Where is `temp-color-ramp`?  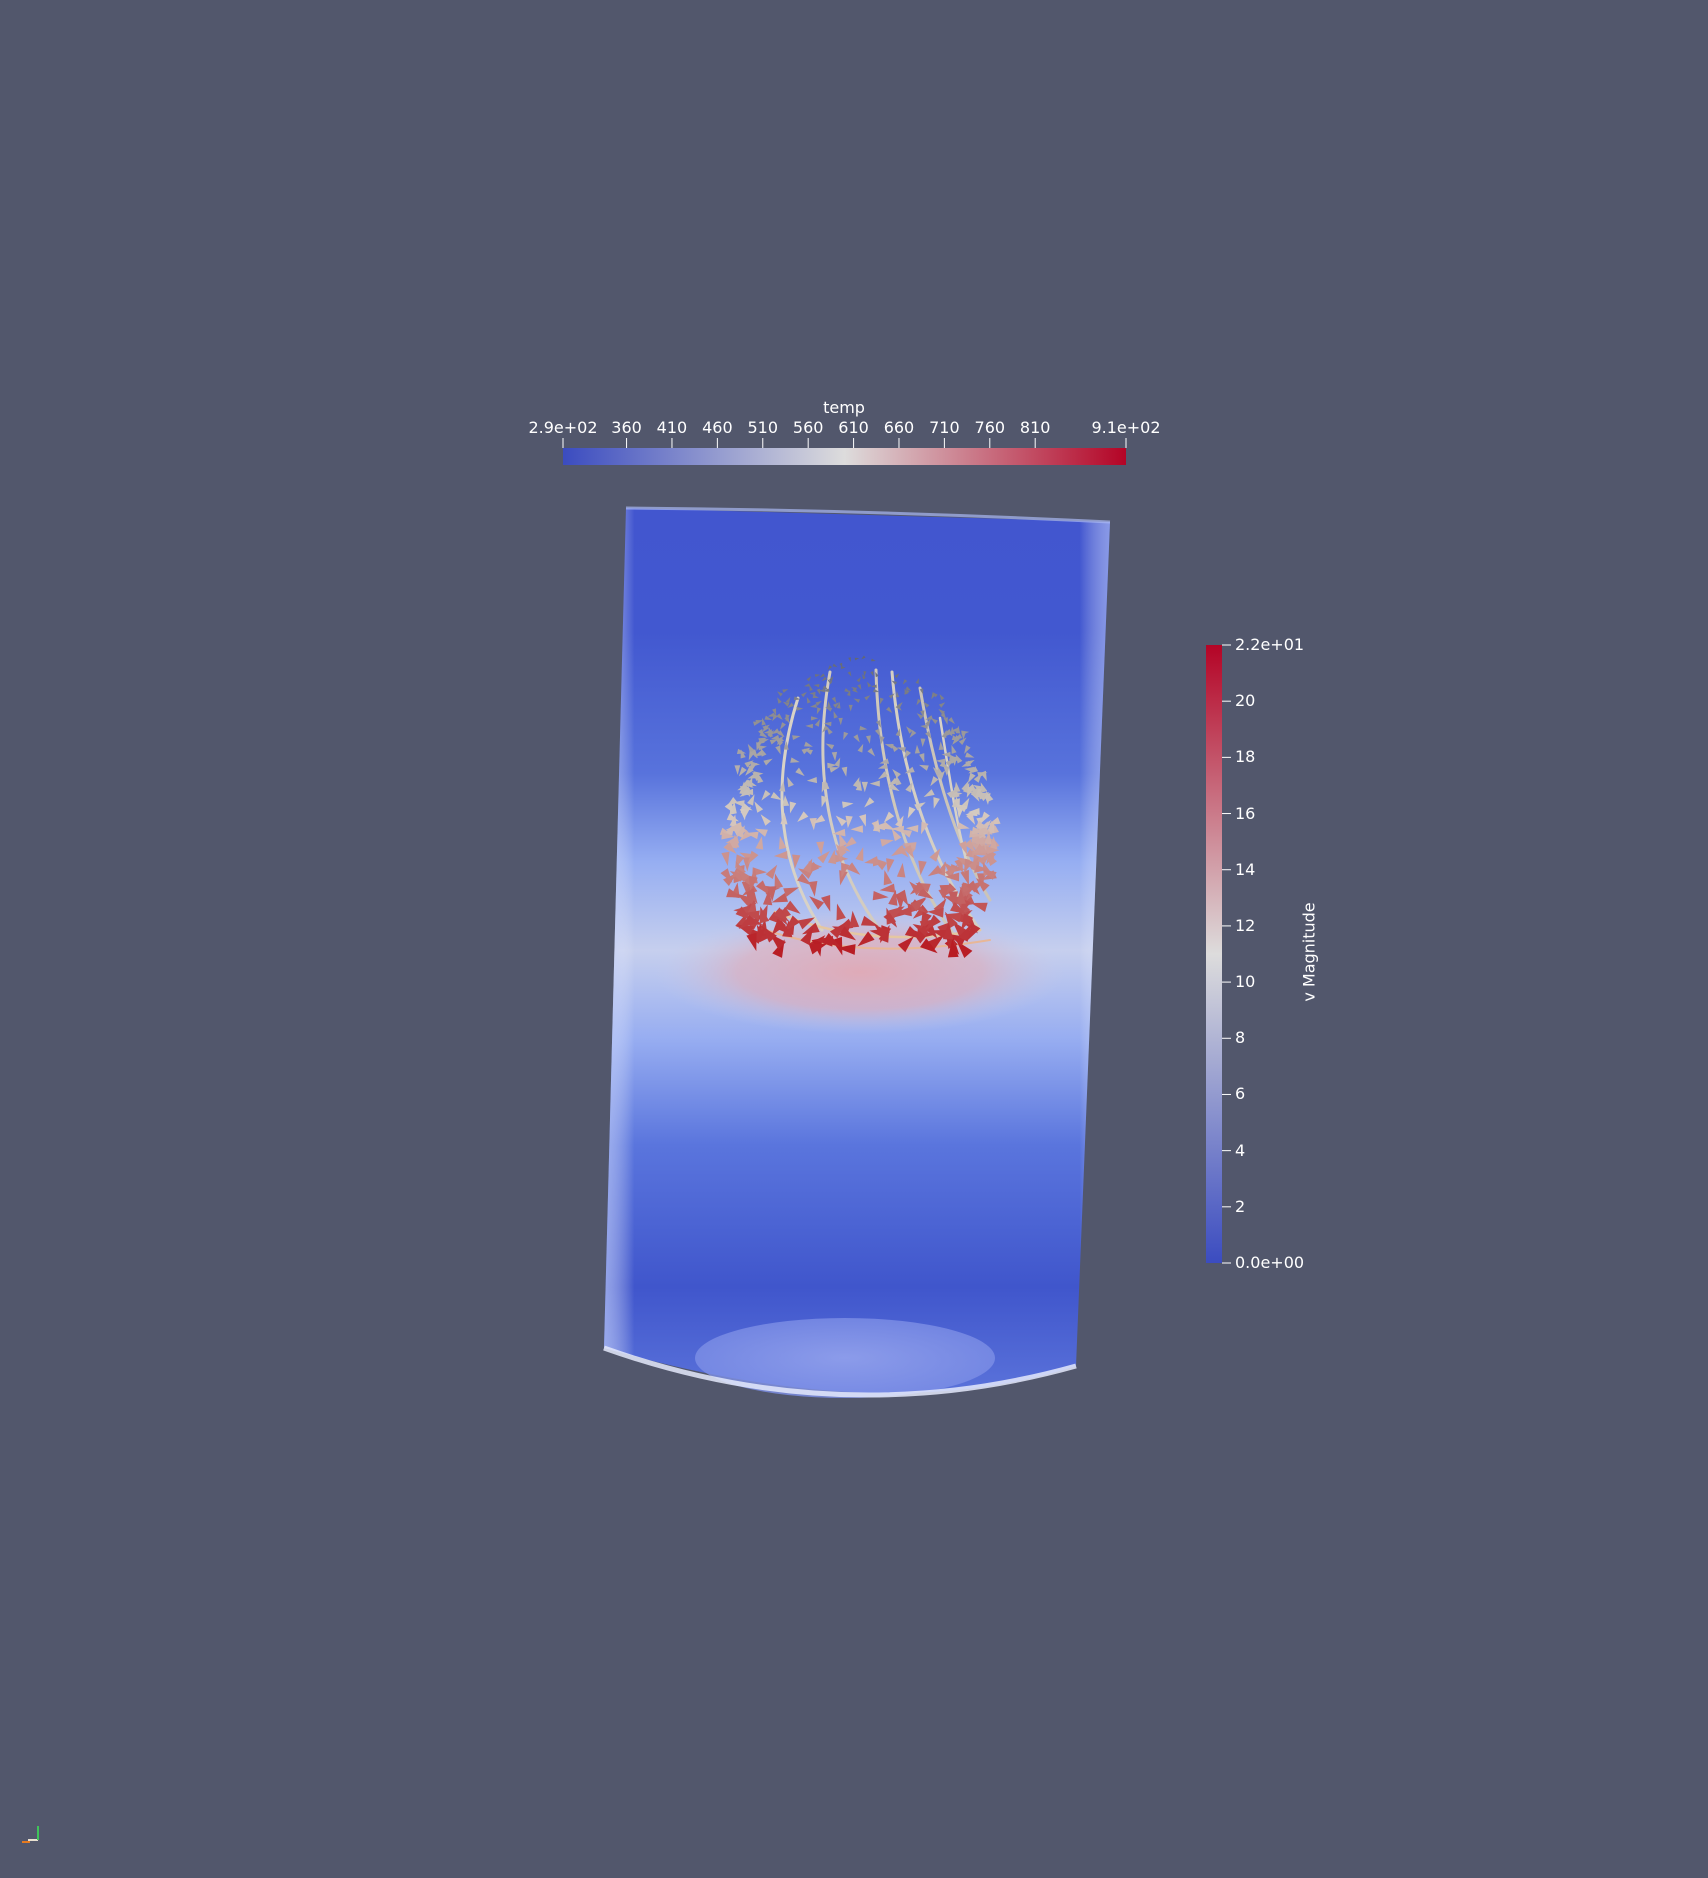 temp-color-ramp is located at coordinates (844, 456).